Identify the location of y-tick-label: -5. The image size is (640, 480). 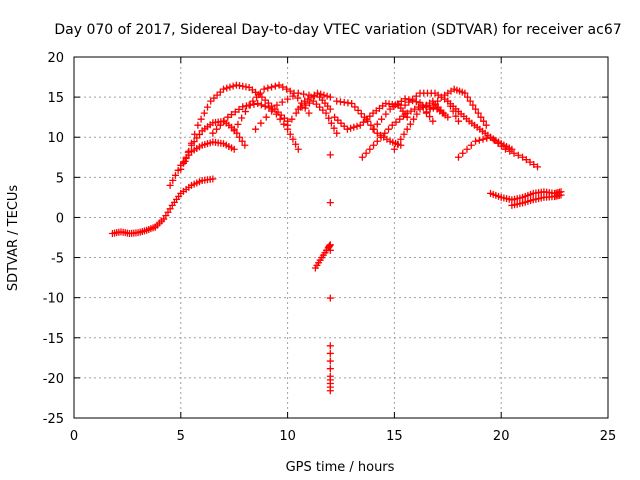
(57, 259).